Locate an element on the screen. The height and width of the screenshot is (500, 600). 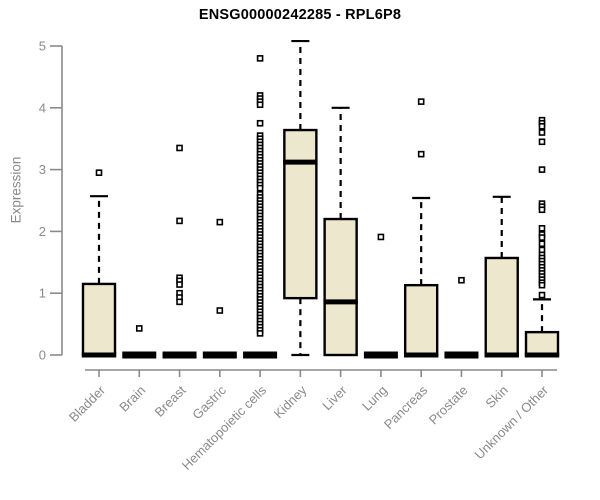
x-category-label: Gastric is located at coordinates (209, 402).